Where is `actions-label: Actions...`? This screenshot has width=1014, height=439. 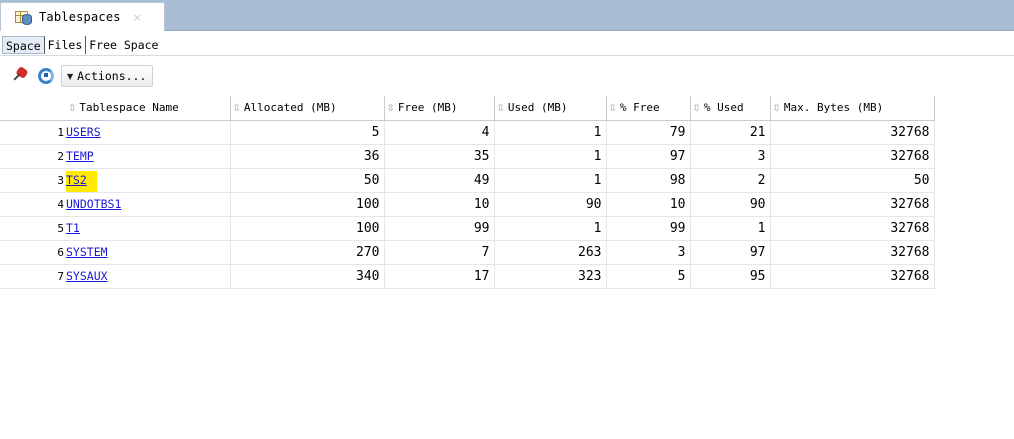
actions-label: Actions... is located at coordinates (112, 76).